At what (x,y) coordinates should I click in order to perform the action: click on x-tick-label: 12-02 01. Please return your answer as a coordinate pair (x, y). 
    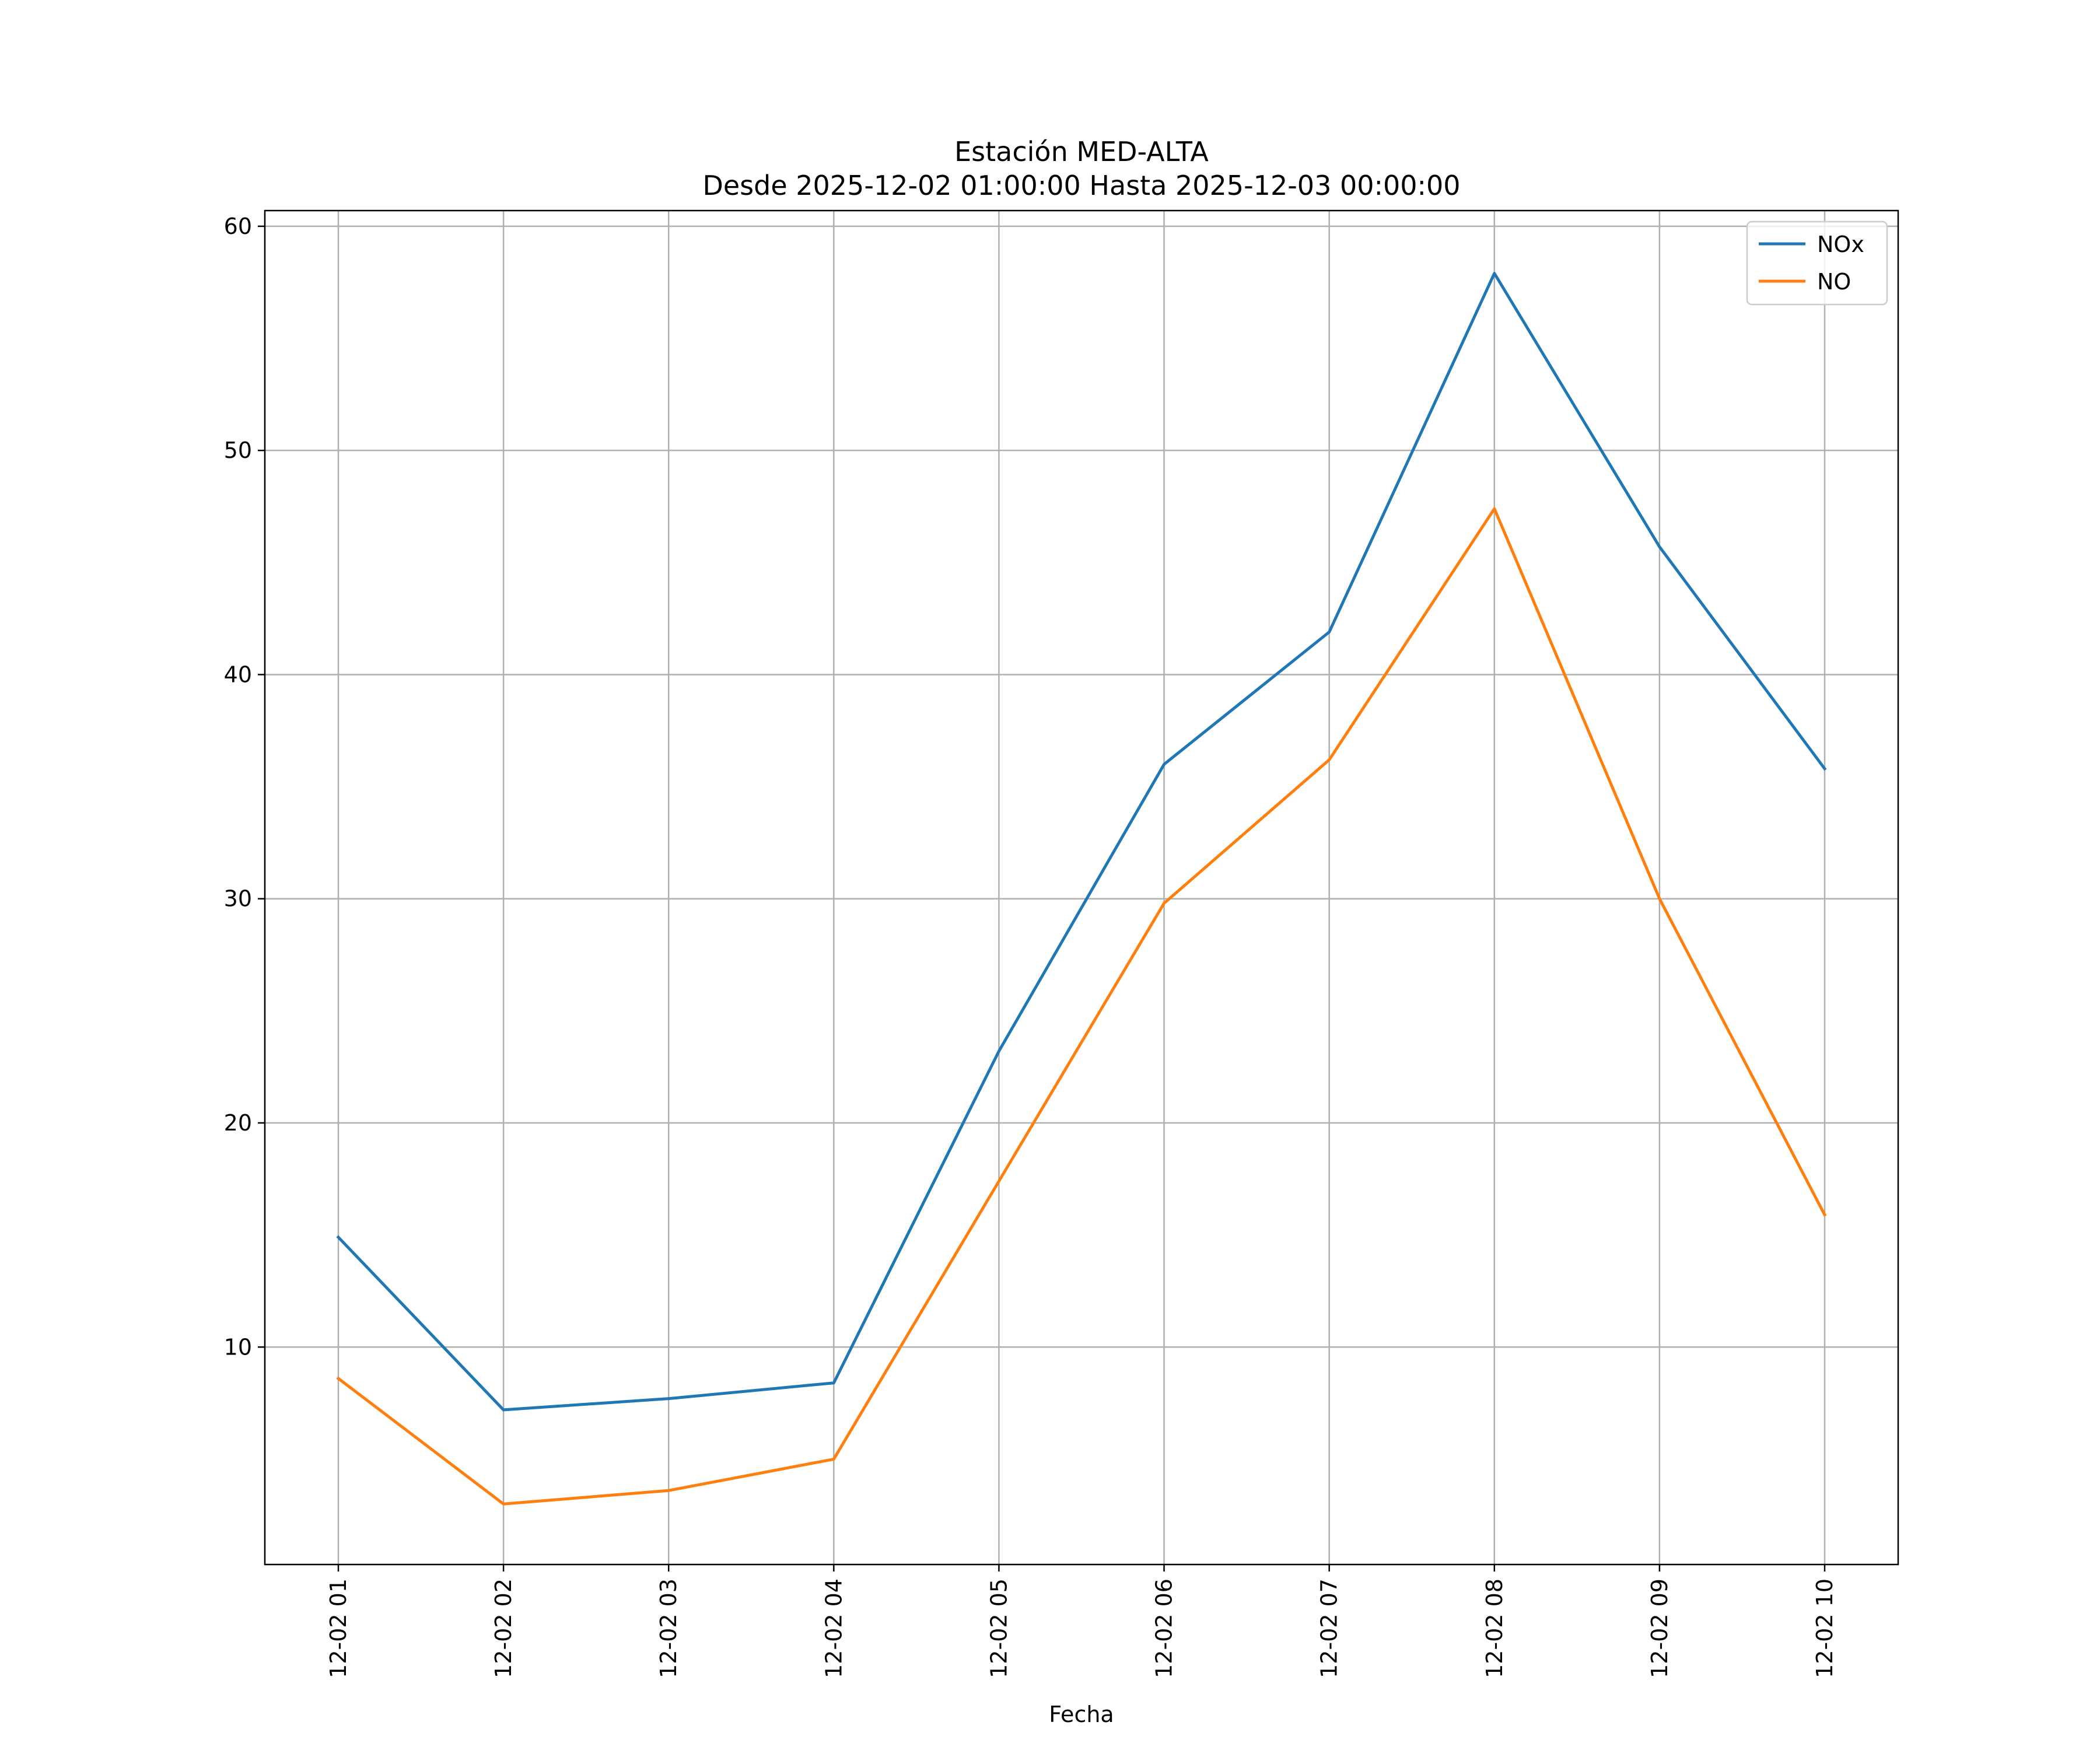
    Looking at the image, I should click on (338, 1628).